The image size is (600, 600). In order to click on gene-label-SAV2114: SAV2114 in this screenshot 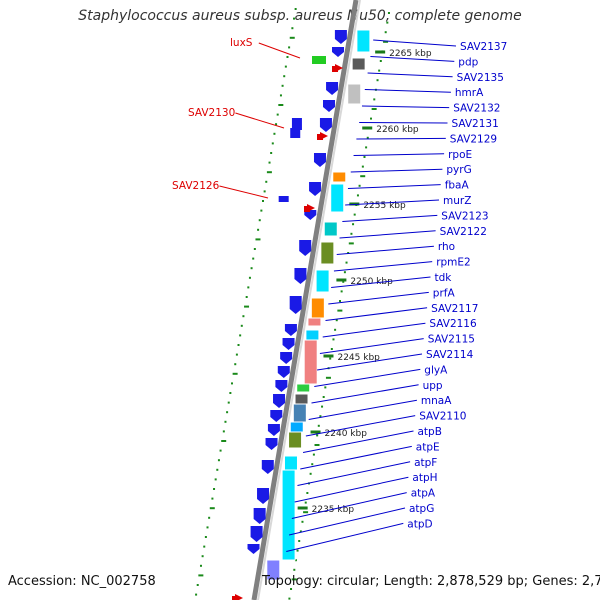, I will do `click(450, 355)`.